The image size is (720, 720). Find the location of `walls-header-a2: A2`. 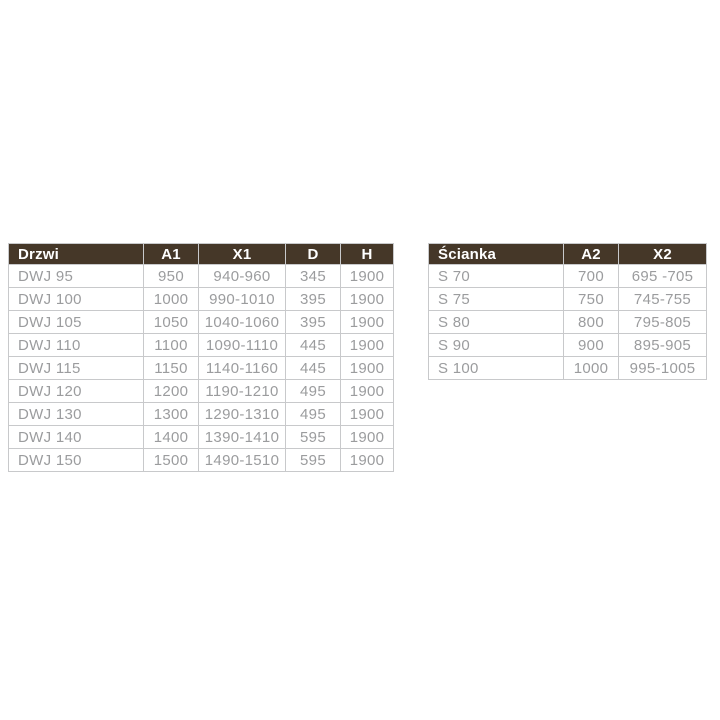

walls-header-a2: A2 is located at coordinates (591, 254).